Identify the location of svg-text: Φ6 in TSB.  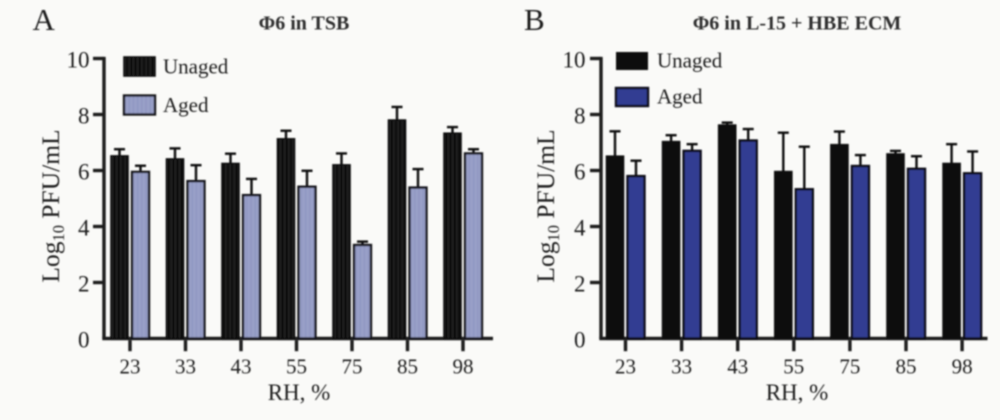
(304, 24).